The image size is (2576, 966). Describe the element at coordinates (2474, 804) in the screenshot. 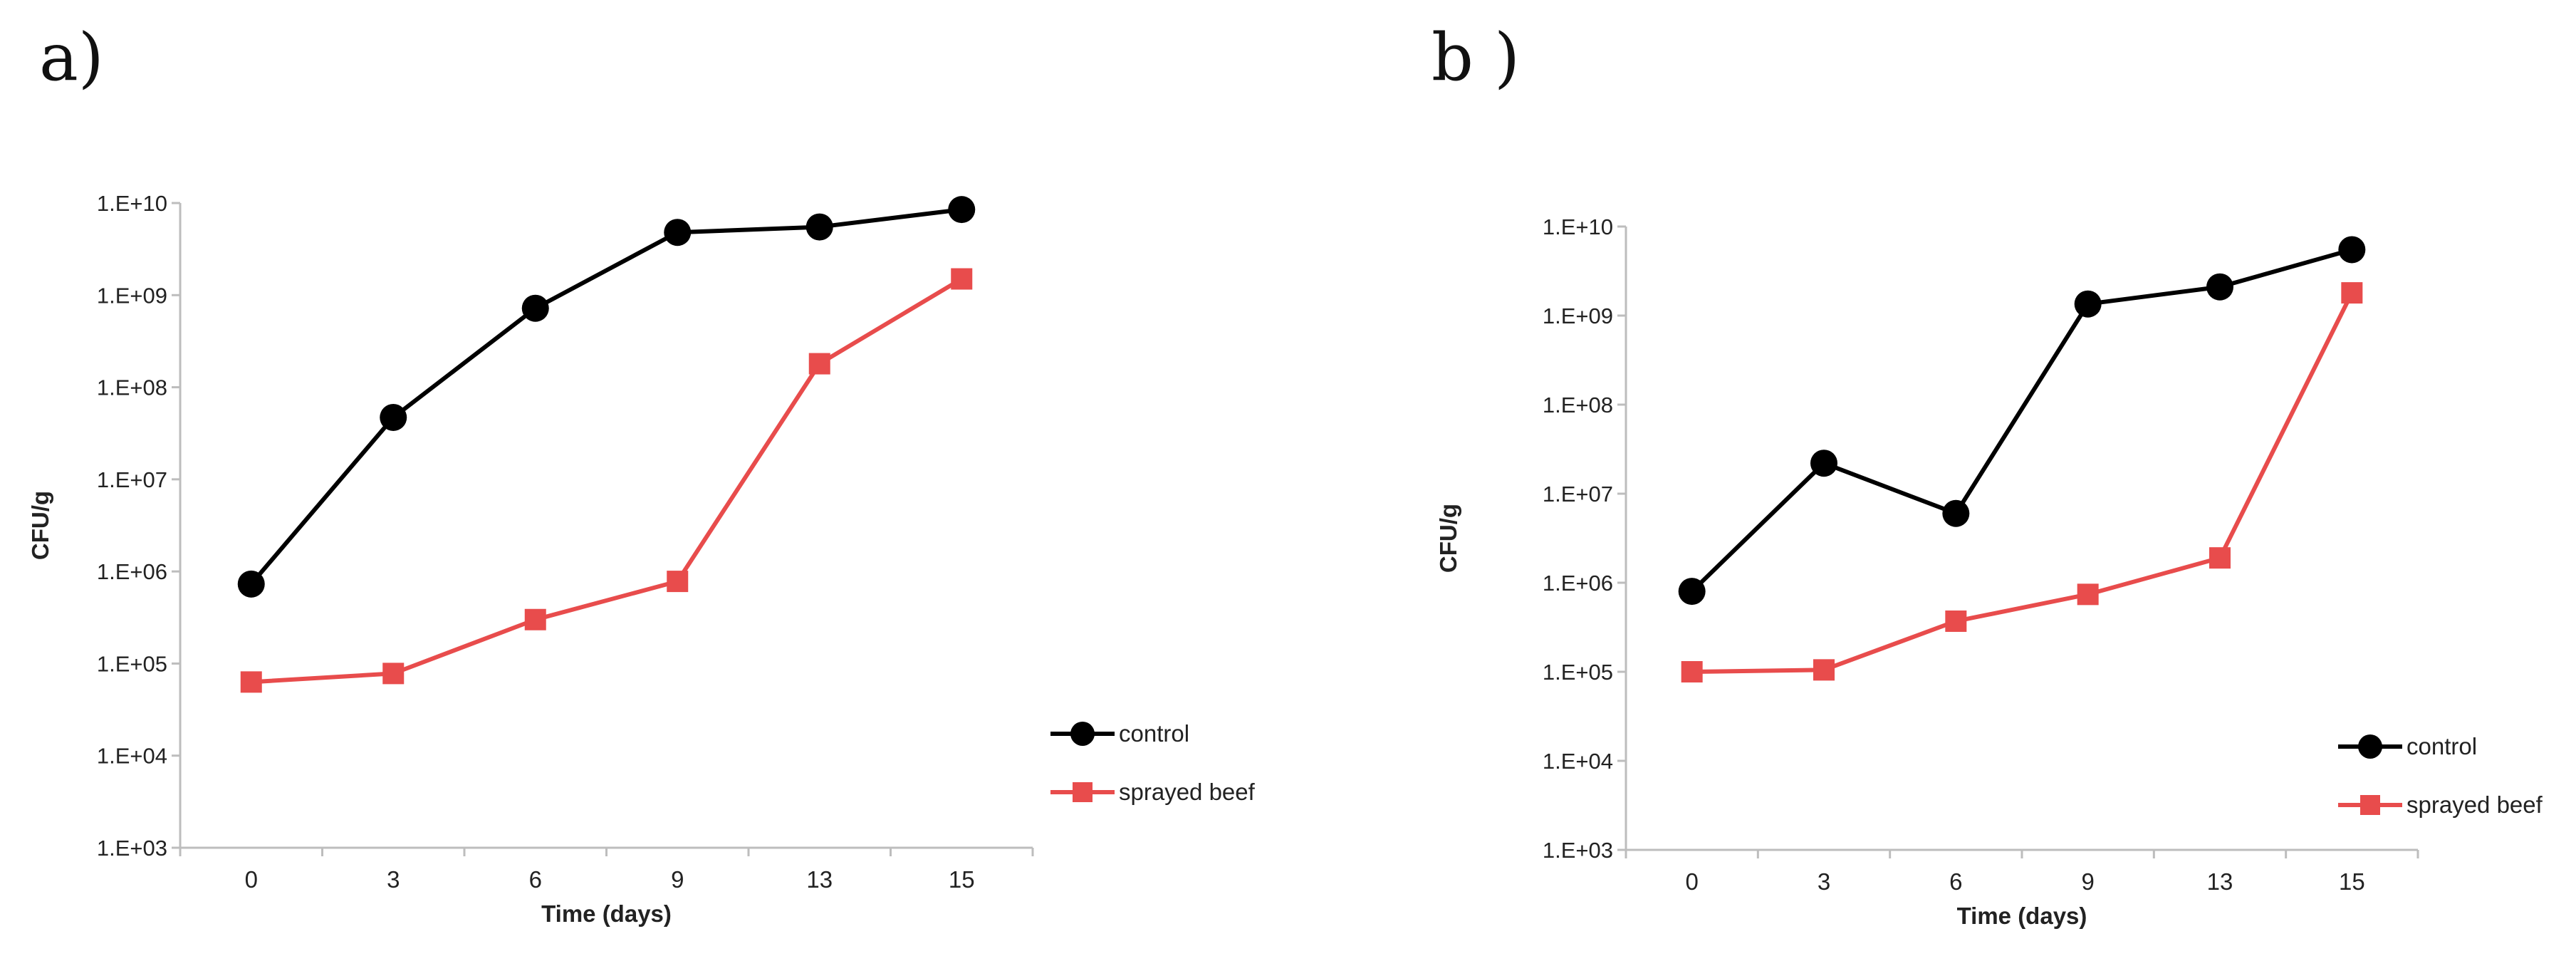

I see `chart-b-legend-label-sprayed-beef: sprayed beef` at that location.